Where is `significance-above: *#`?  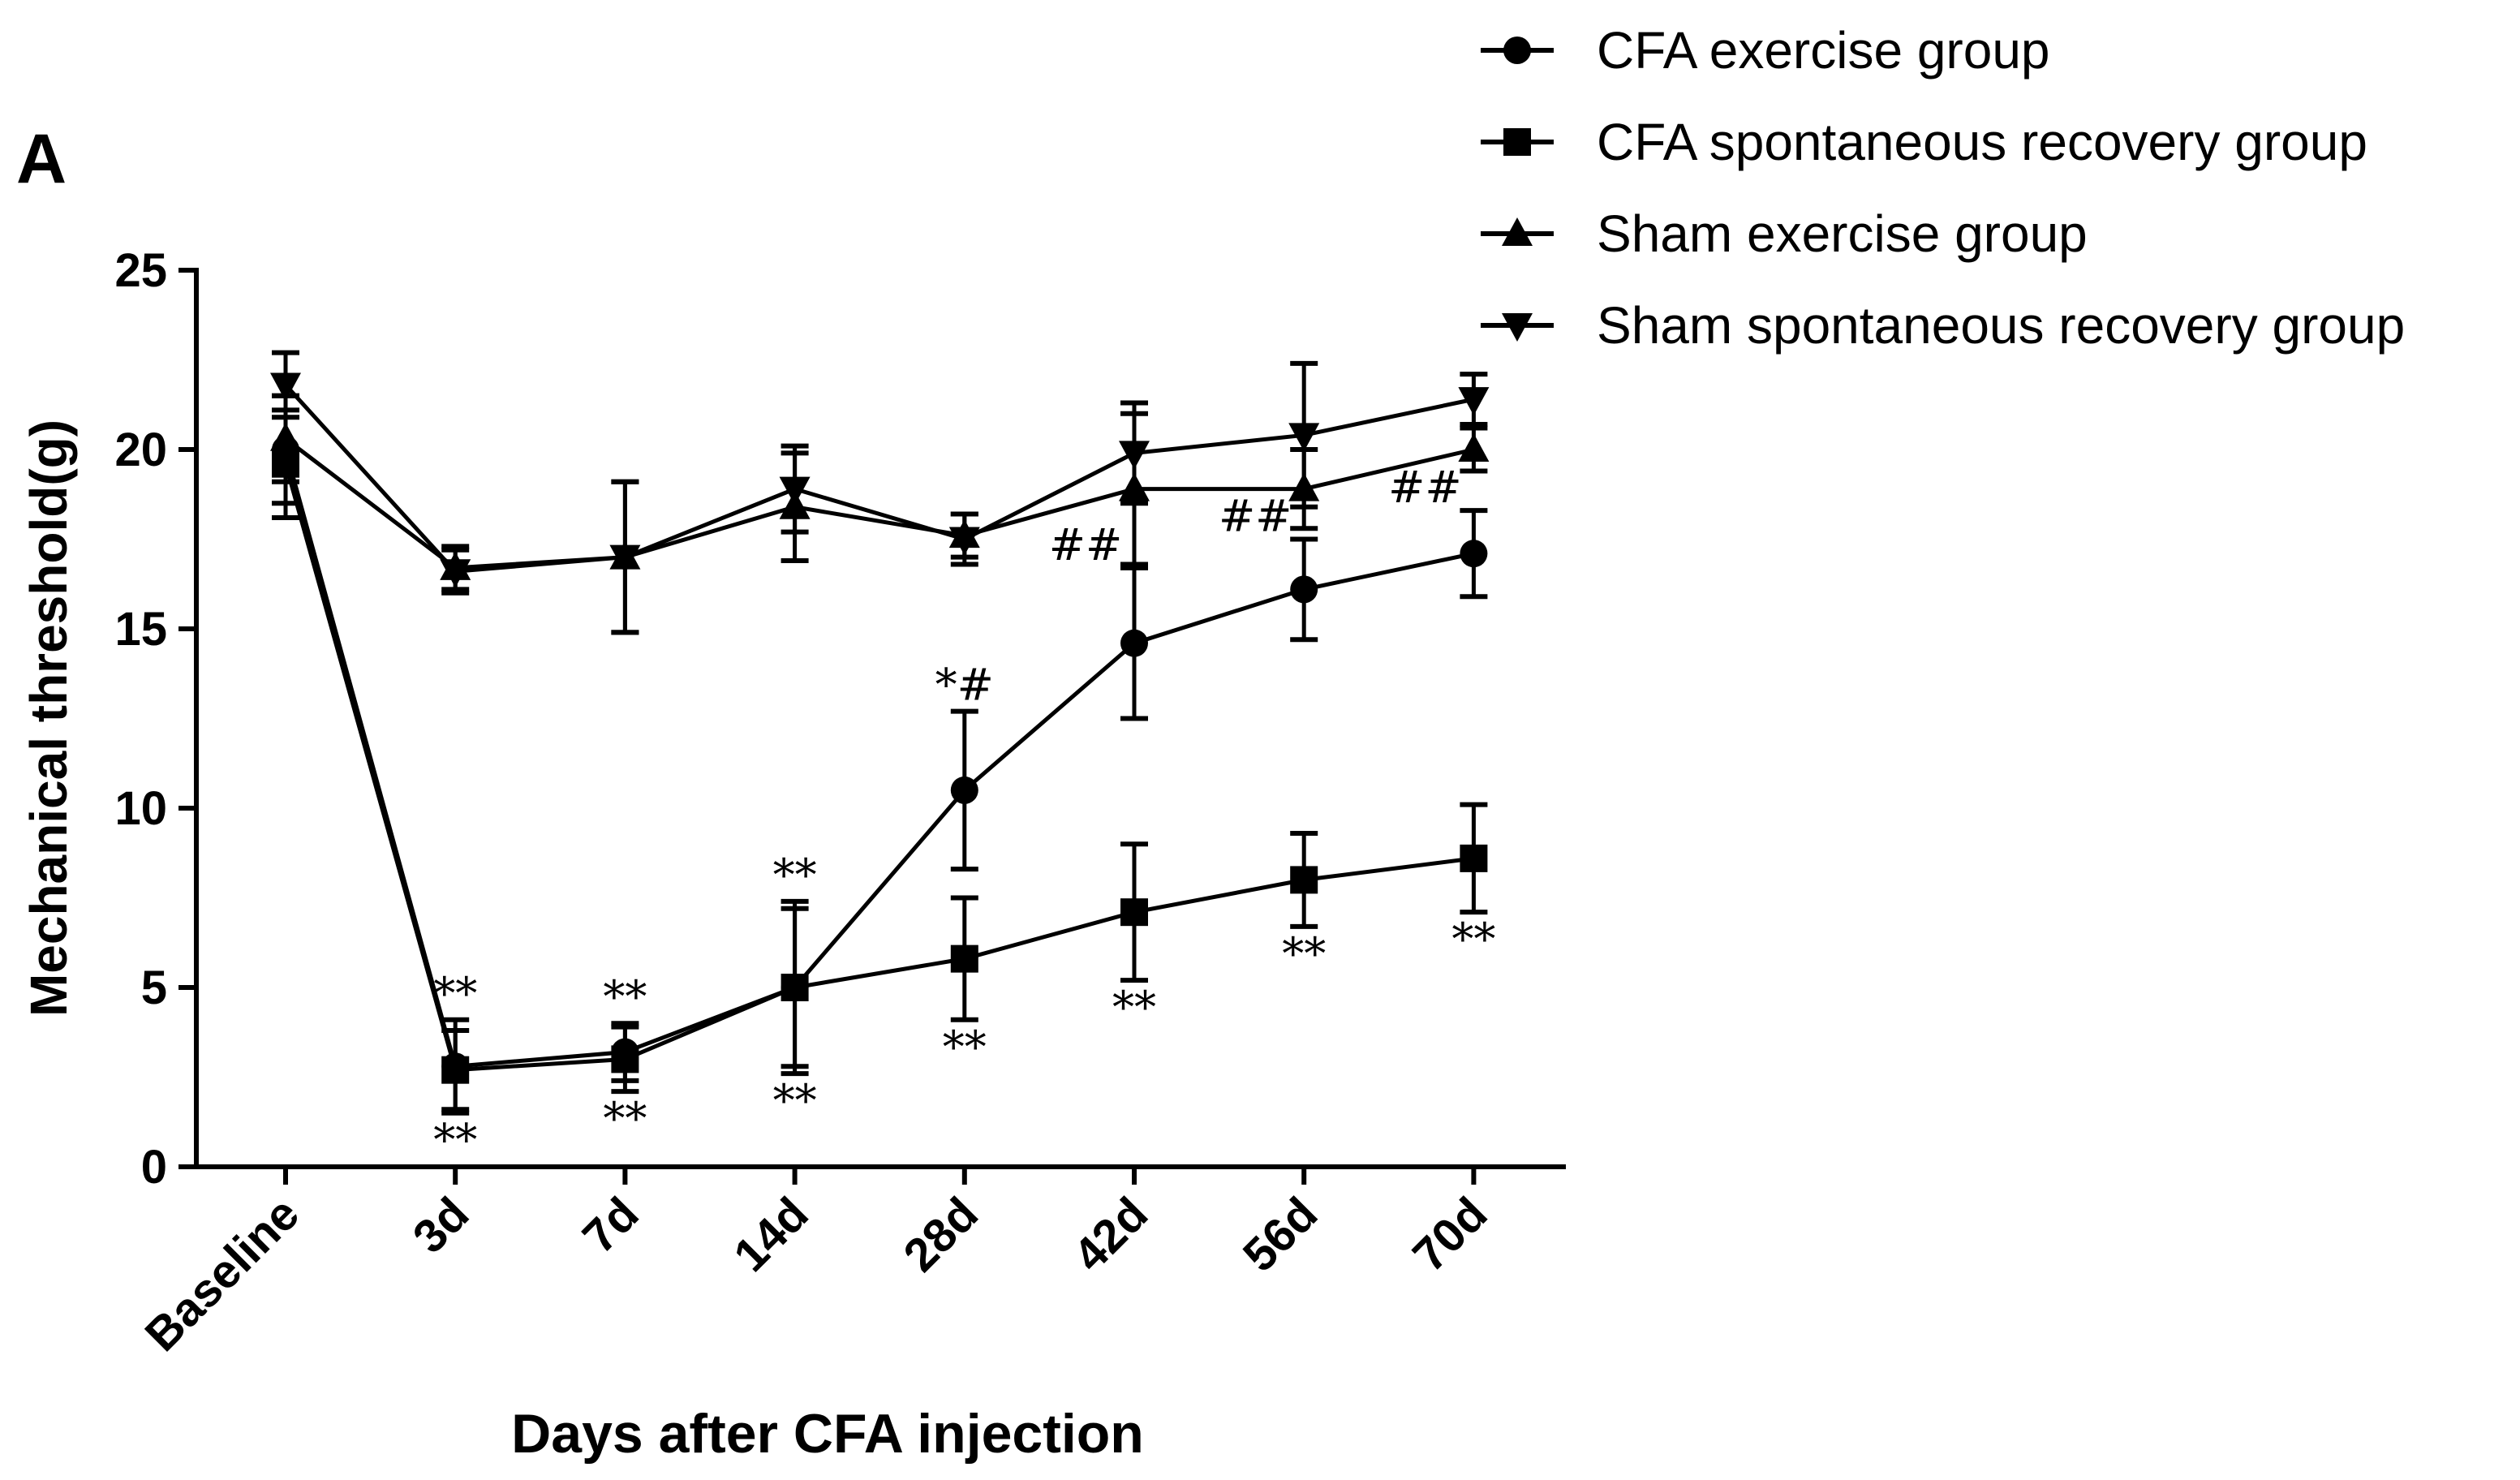 significance-above: *# is located at coordinates (964, 685).